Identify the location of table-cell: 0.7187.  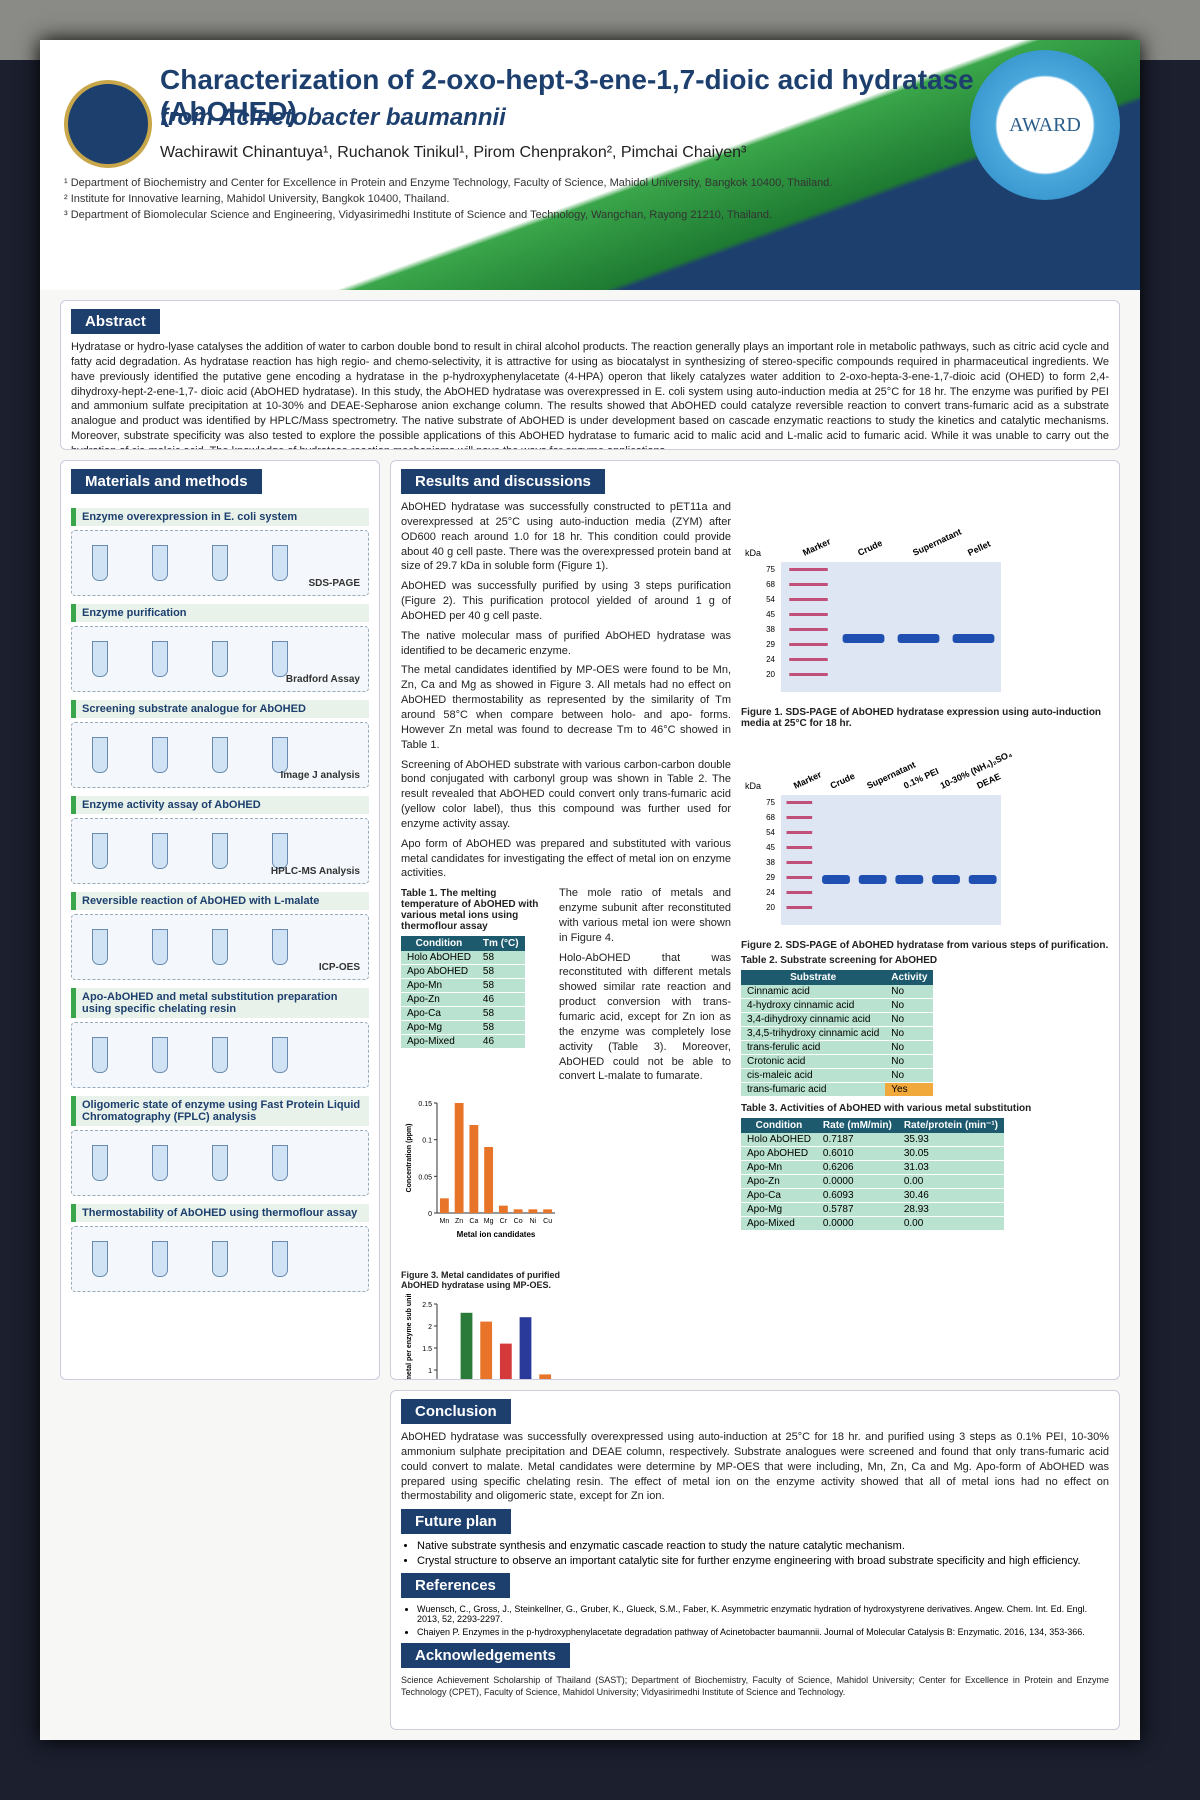
(857, 1140).